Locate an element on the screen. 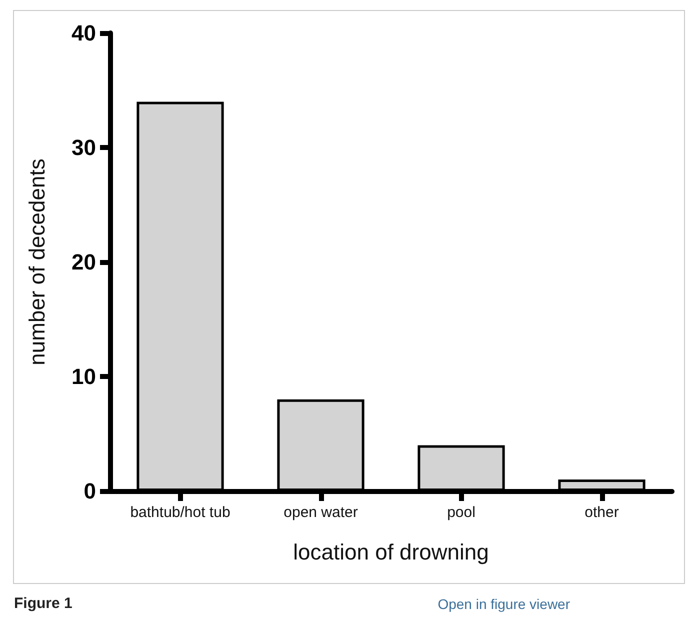  x-tick-label: pool is located at coordinates (461, 512).